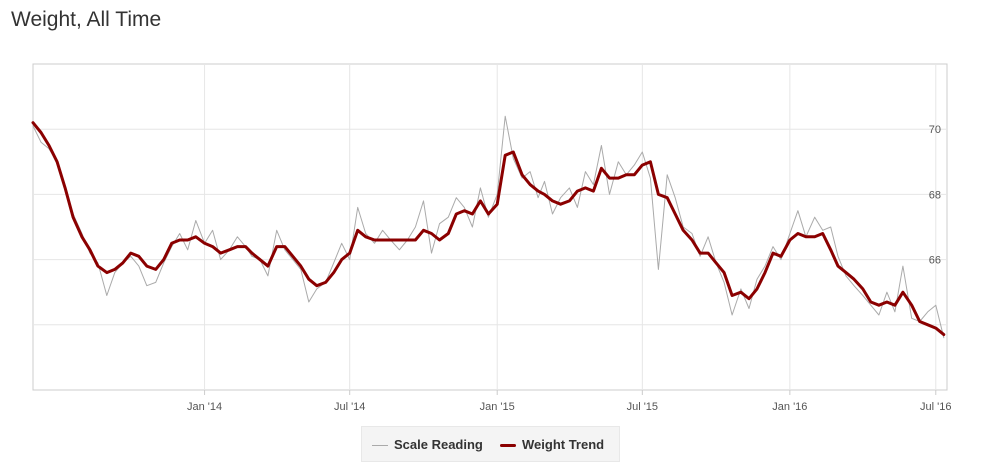 The height and width of the screenshot is (465, 999). What do you see at coordinates (935, 130) in the screenshot?
I see `y-tick-label: 70` at bounding box center [935, 130].